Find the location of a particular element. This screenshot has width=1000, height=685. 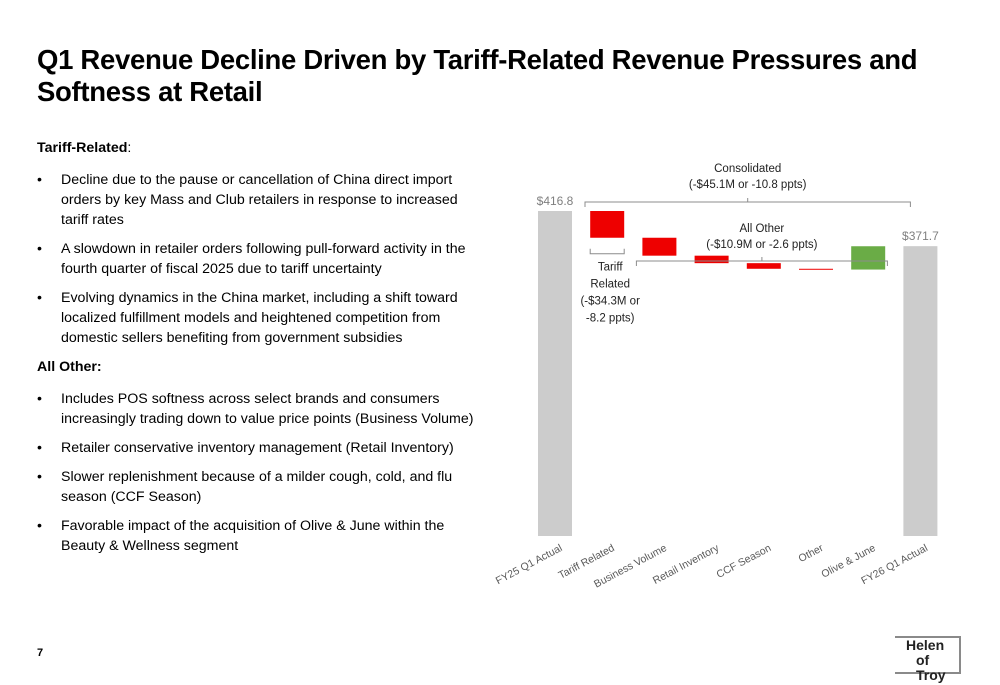

helen-of-troy-logo: Helen of Troy is located at coordinates (928, 659).